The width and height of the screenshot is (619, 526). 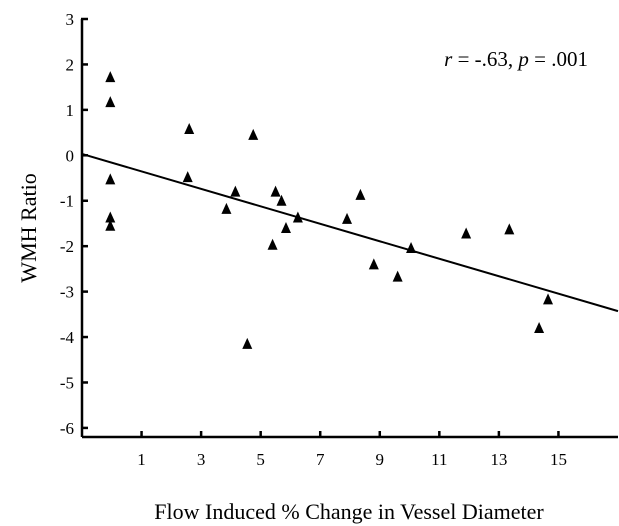 I want to click on r-value: = -.63,, so click(x=485, y=59).